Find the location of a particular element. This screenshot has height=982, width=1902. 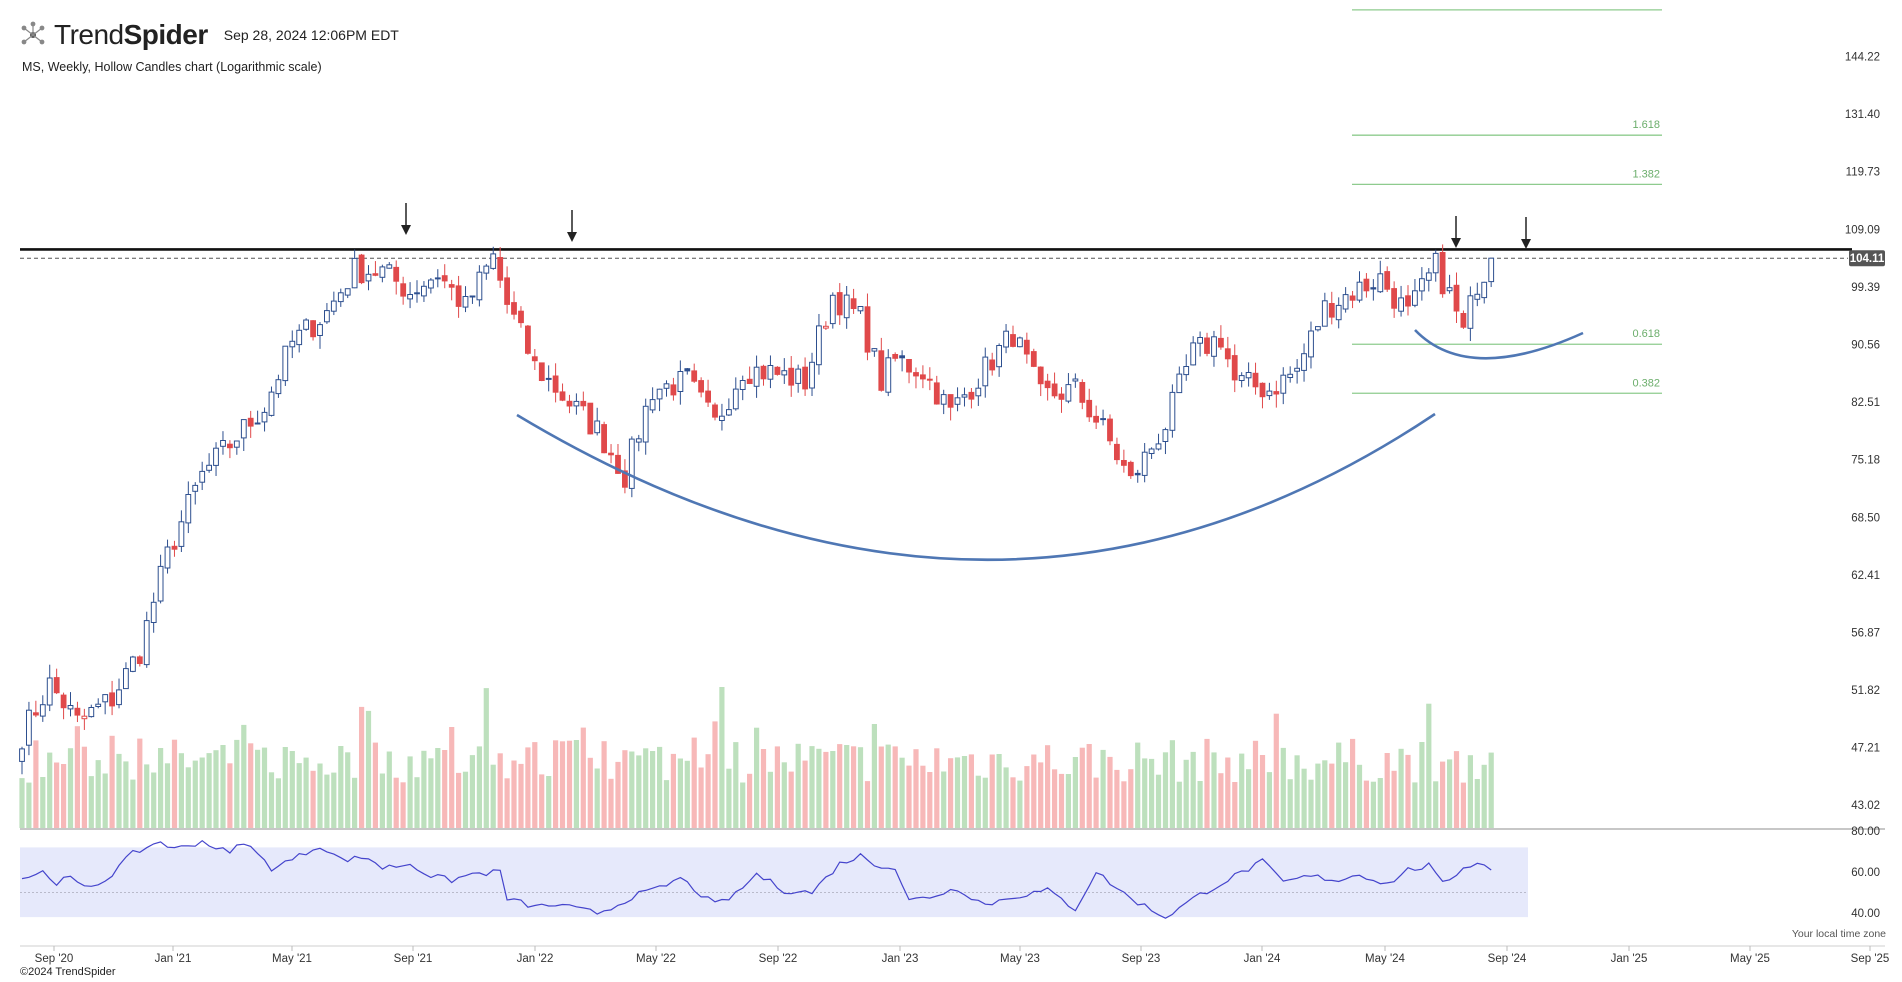

x-axis-label: Sep '21 is located at coordinates (413, 959).